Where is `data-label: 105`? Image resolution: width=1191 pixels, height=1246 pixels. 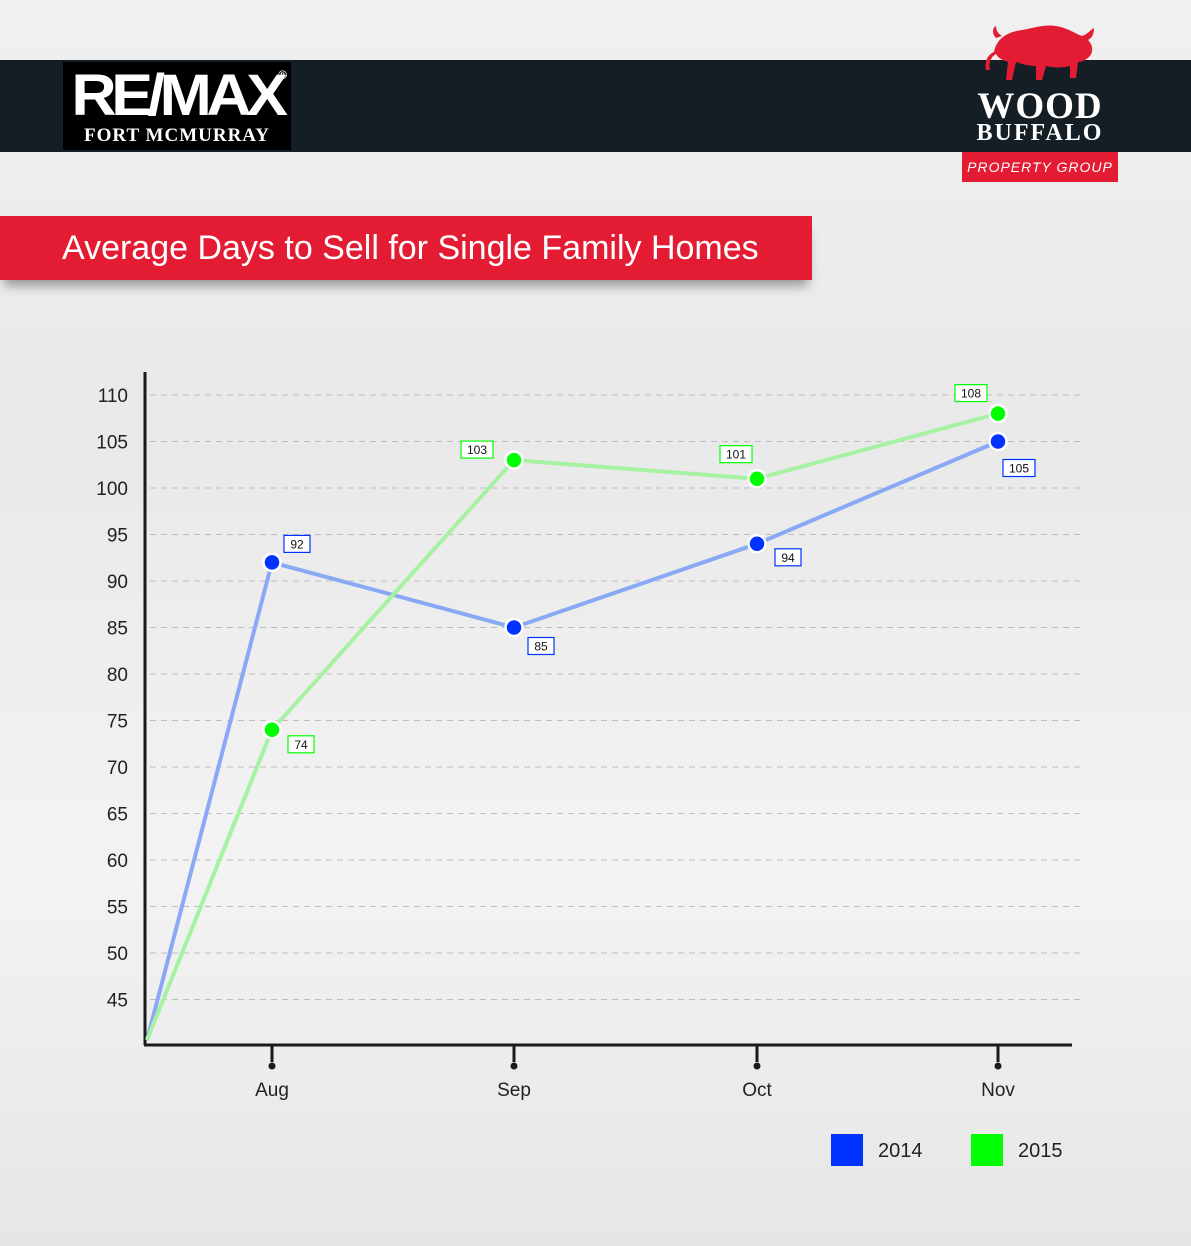 data-label: 105 is located at coordinates (1019, 469).